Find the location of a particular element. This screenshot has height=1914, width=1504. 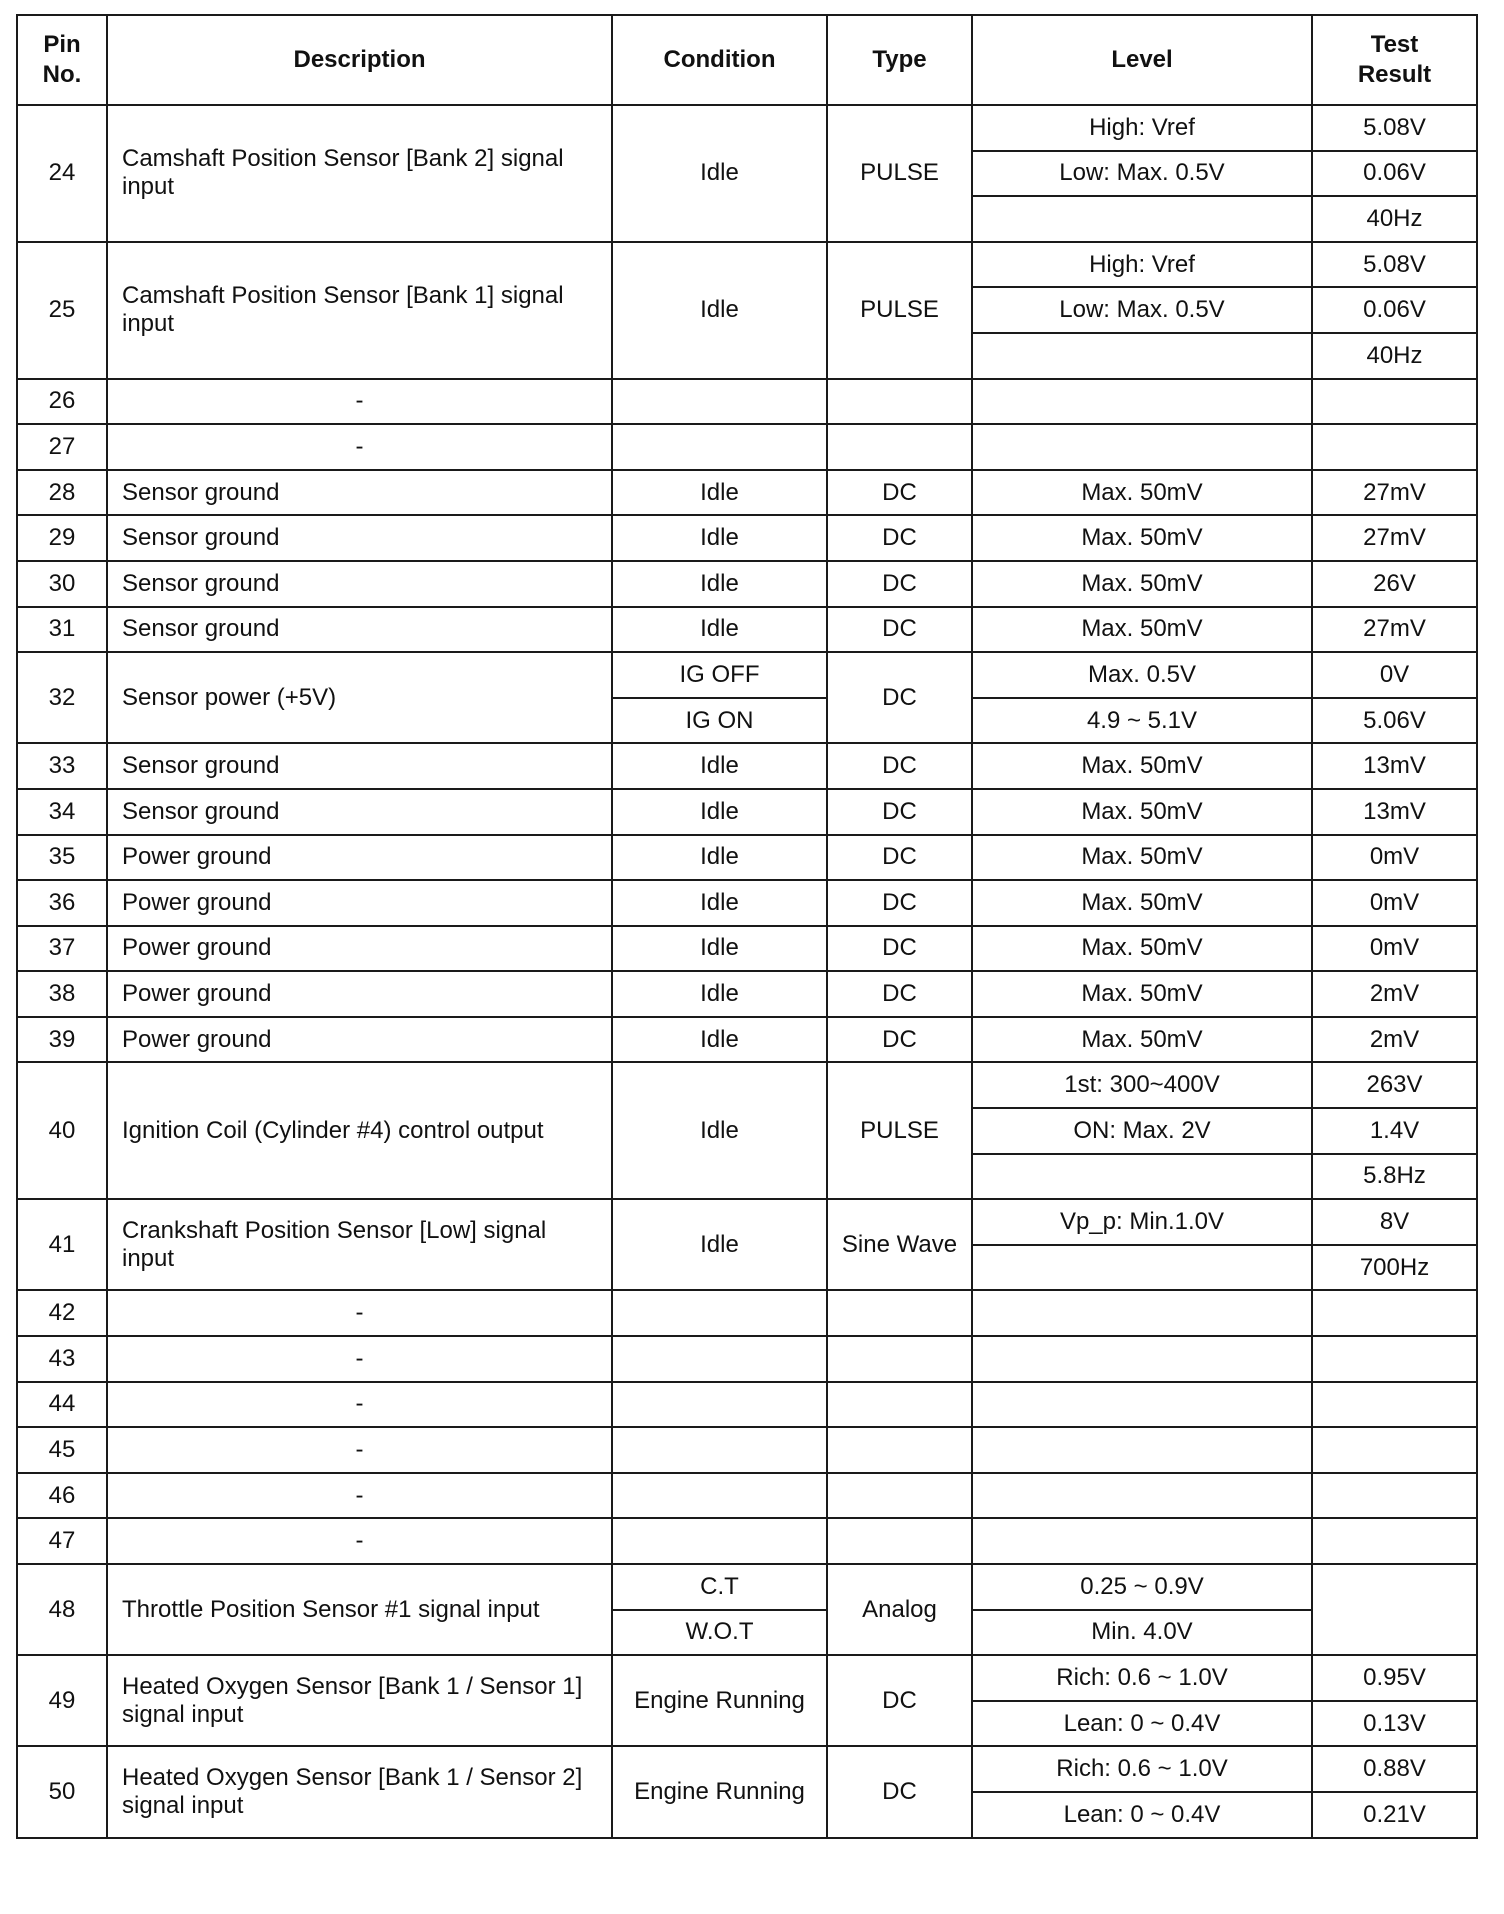

description-cell: Throttle Position Sensor #1 signal input is located at coordinates (359, 1609).